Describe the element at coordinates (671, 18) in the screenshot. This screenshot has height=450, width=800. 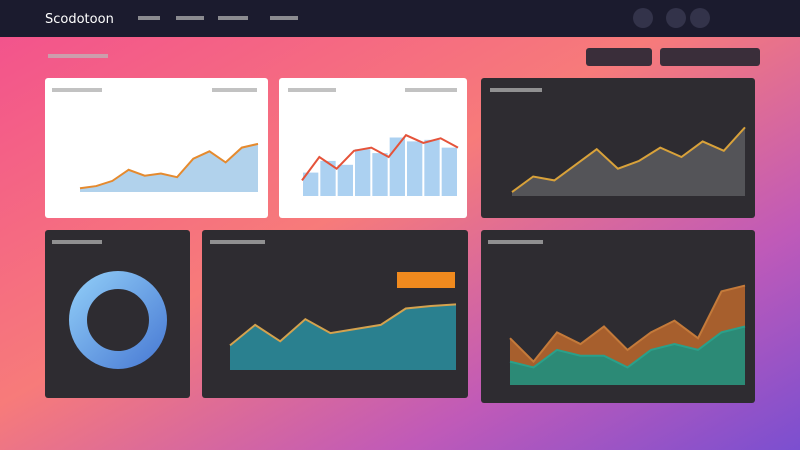
I see `icons` at that location.